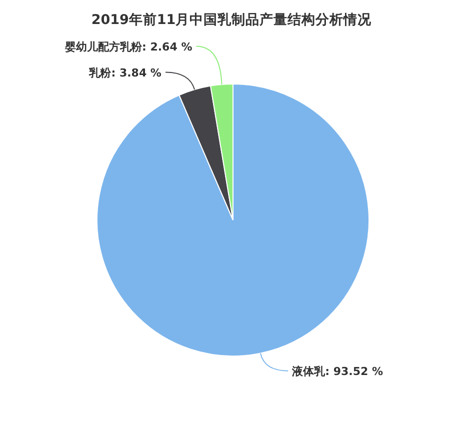  I want to click on chart-title: 2019年前11月中国乳制品产量结构分析情况, so click(232, 19).